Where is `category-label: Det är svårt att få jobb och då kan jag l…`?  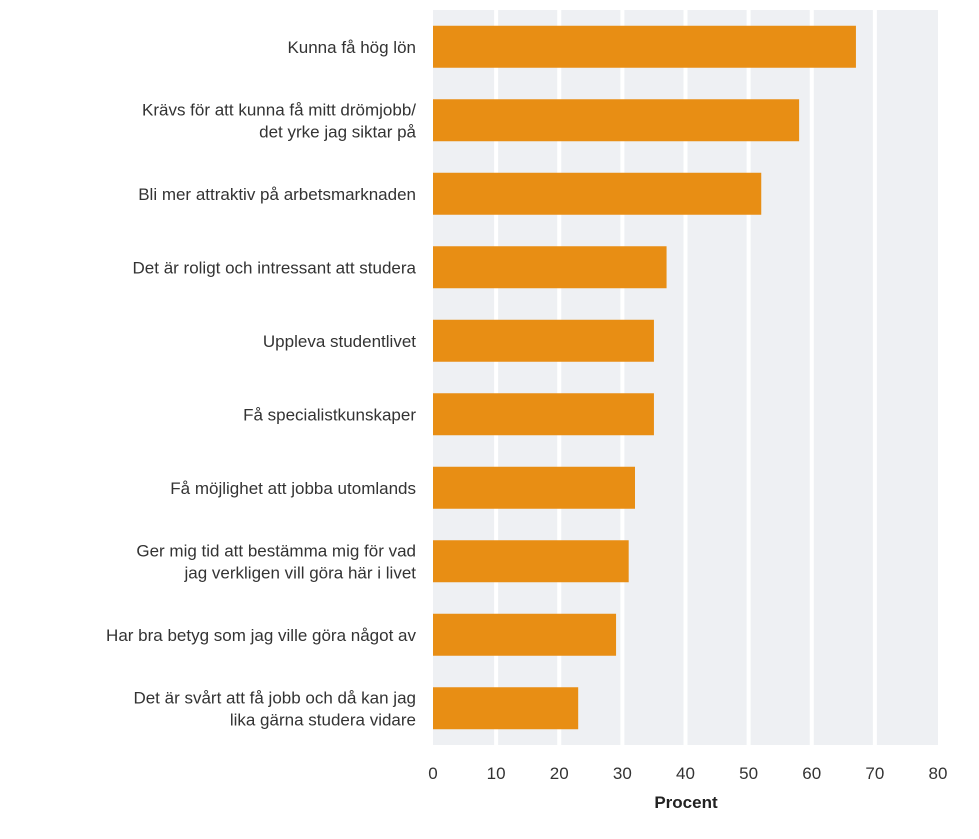 category-label: Det är svårt att få jobb och då kan jag l… is located at coordinates (274, 708).